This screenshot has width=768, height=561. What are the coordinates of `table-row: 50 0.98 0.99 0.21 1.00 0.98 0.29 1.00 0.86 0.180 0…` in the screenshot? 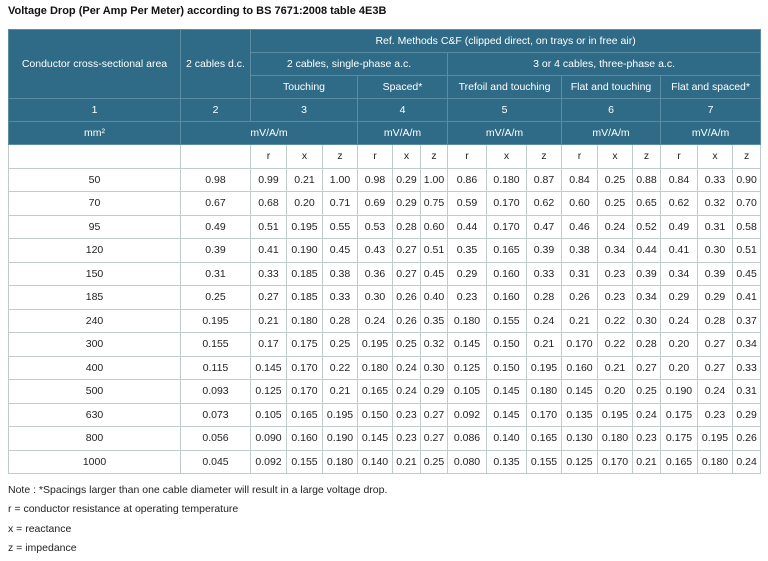 It's located at (385, 179).